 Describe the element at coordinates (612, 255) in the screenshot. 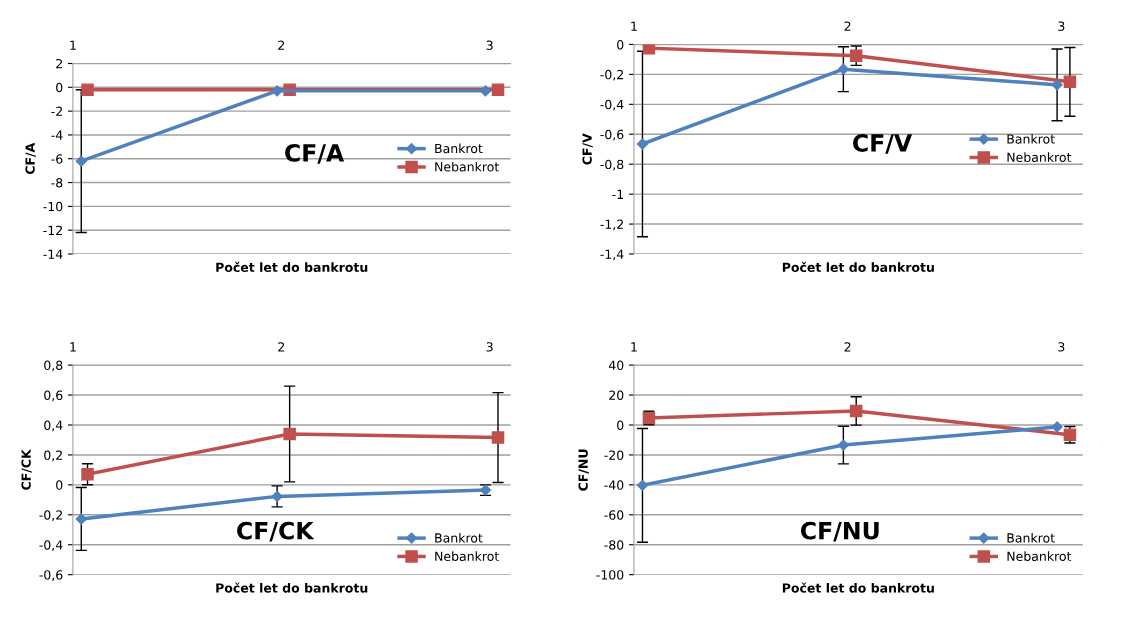

I see `y-tick-label: -1,4` at that location.